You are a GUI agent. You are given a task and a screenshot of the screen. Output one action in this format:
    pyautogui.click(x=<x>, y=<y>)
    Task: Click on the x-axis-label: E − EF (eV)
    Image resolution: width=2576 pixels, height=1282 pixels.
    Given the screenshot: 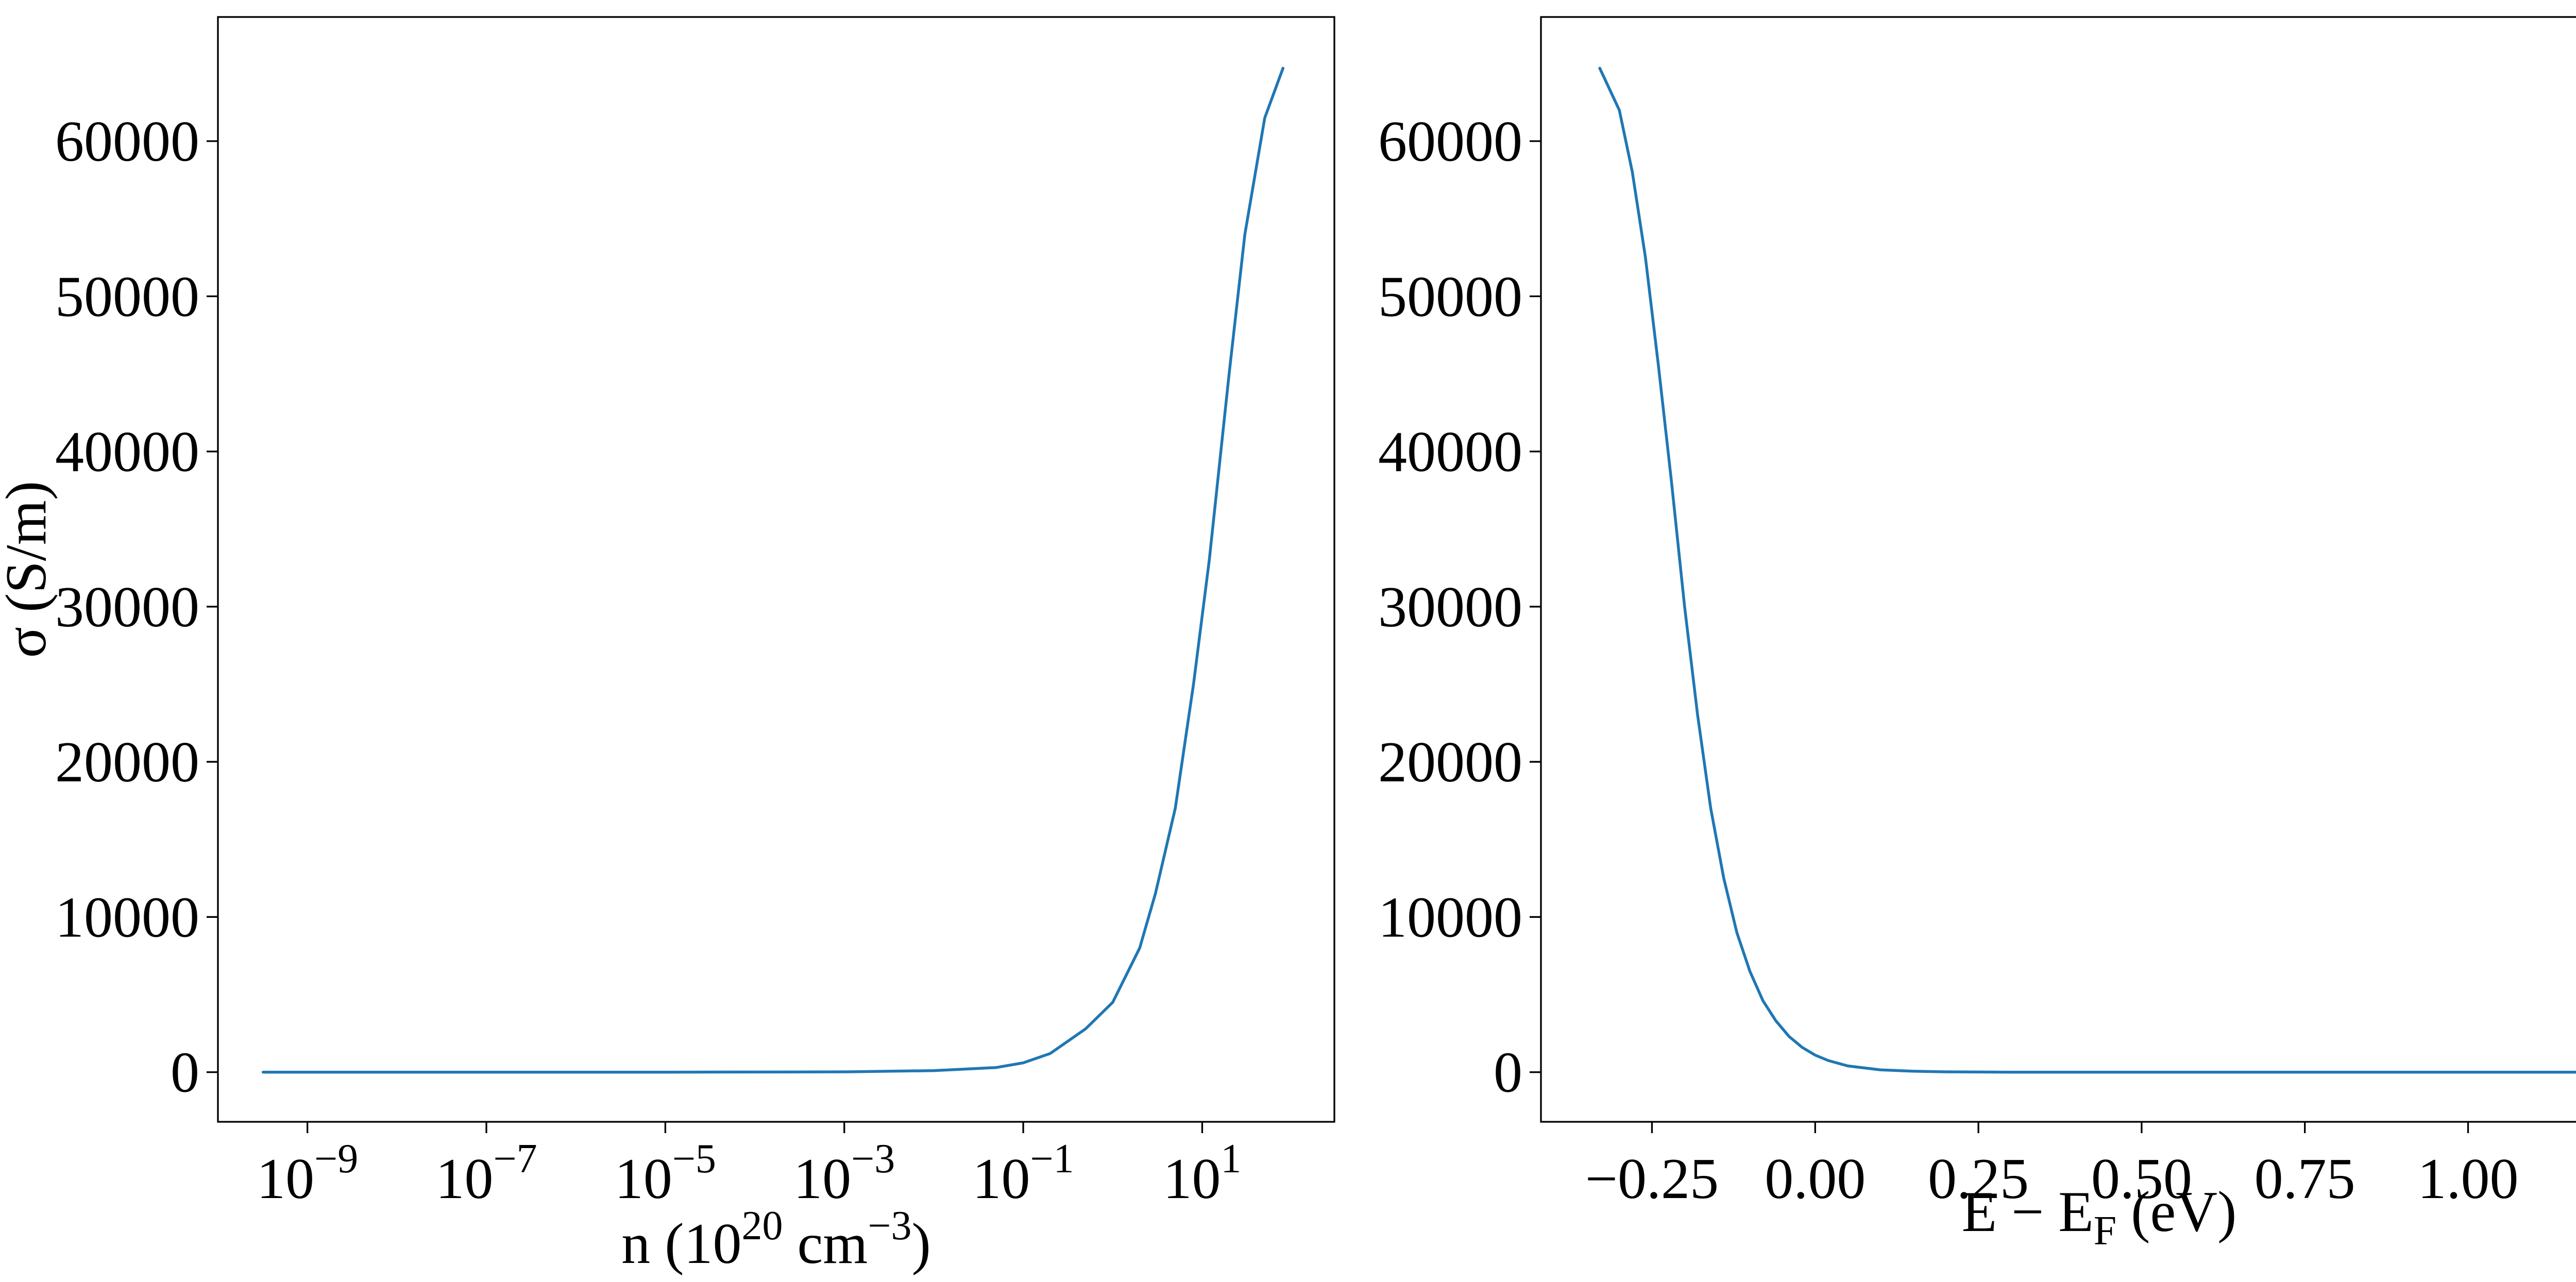 What is the action you would take?
    pyautogui.click(x=2099, y=1217)
    